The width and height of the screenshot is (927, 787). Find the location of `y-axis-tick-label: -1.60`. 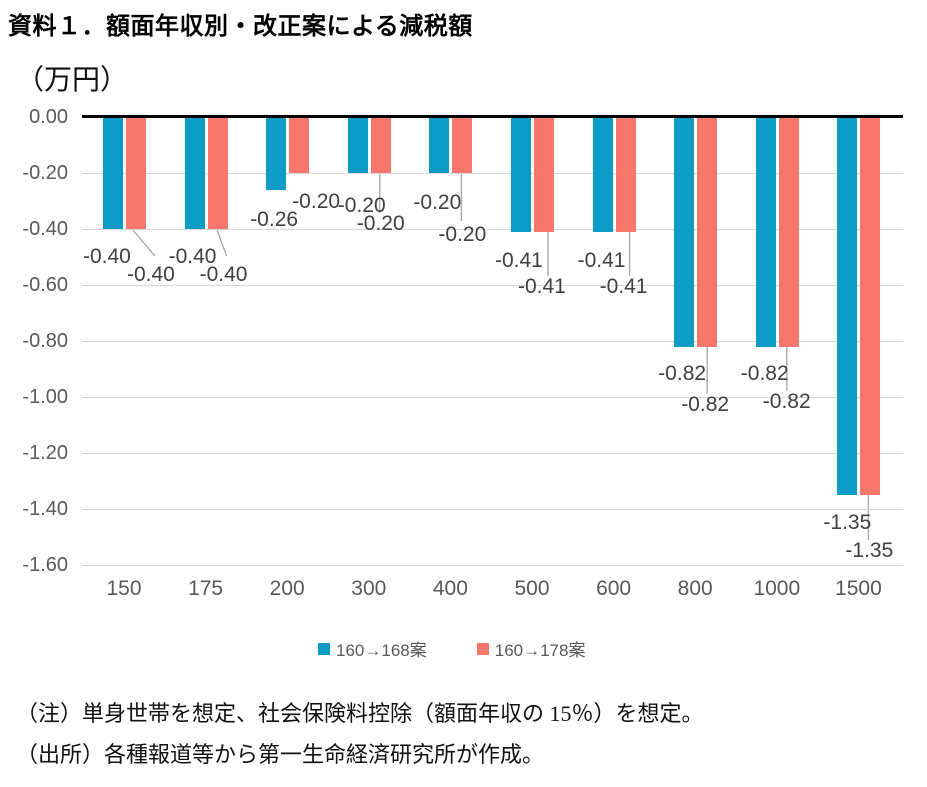

y-axis-tick-label: -1.60 is located at coordinates (45, 565).